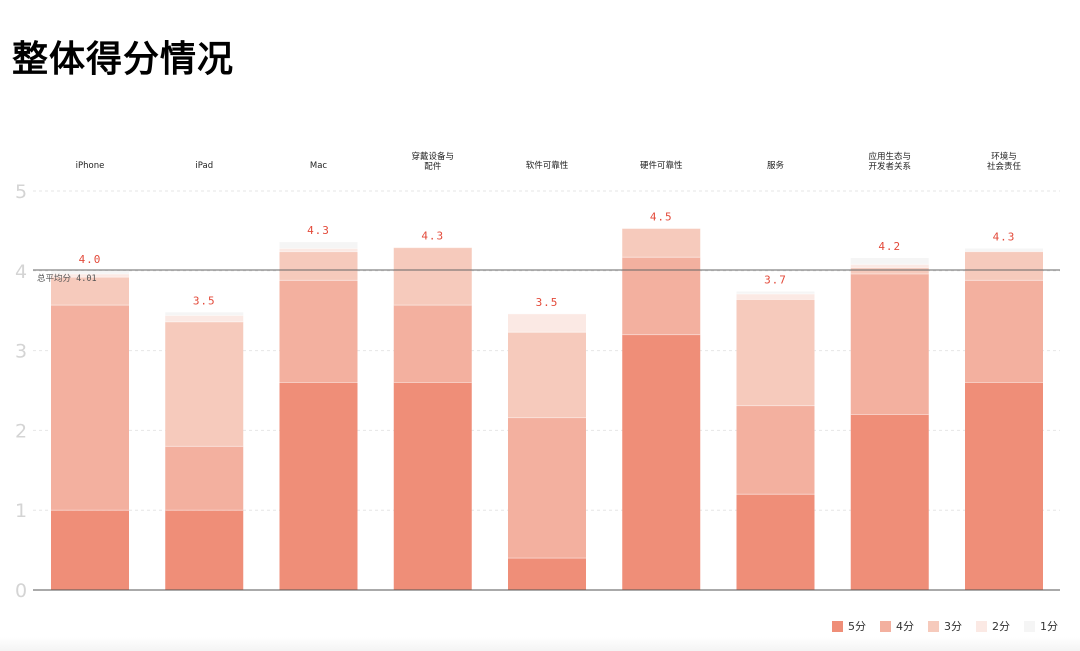  What do you see at coordinates (661, 165) in the screenshot?
I see `category-label: 硬件可靠性` at bounding box center [661, 165].